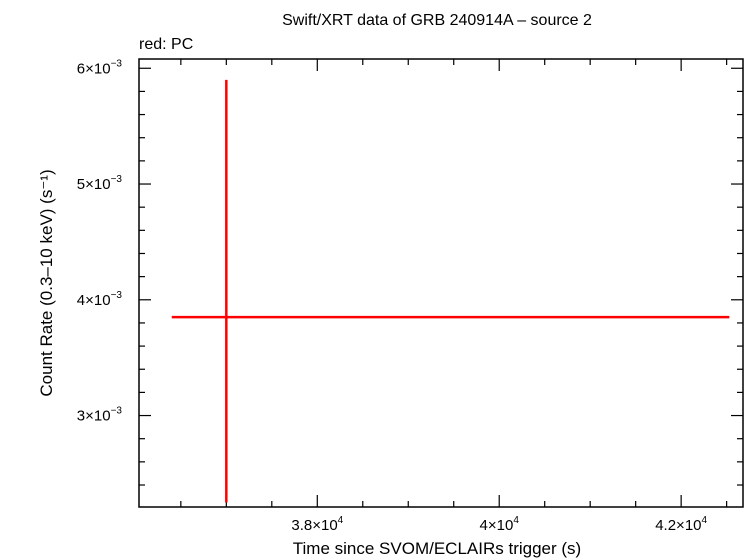 The image size is (746, 558). What do you see at coordinates (100, 415) in the screenshot?
I see `y-tick-label: 3×10⁻³` at bounding box center [100, 415].